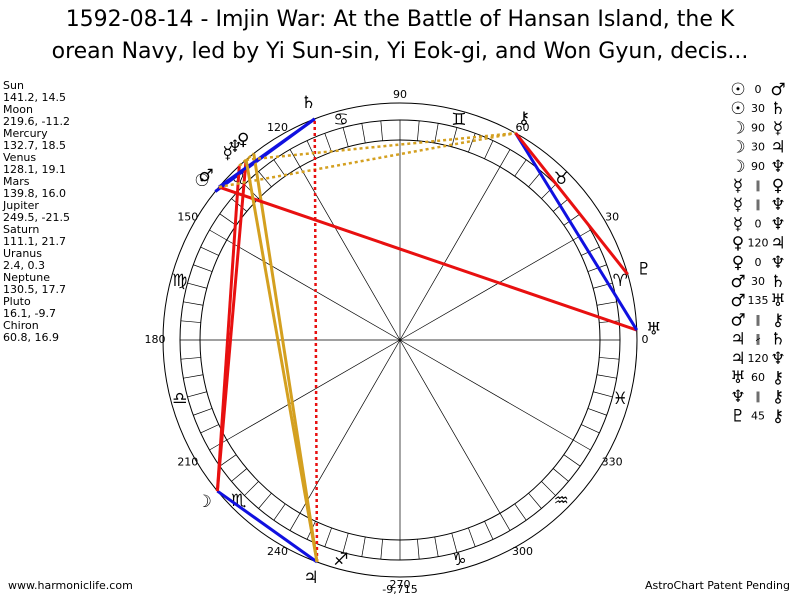 The image size is (800, 600). What do you see at coordinates (645, 339) in the screenshot?
I see `degree-label: 0` at bounding box center [645, 339].